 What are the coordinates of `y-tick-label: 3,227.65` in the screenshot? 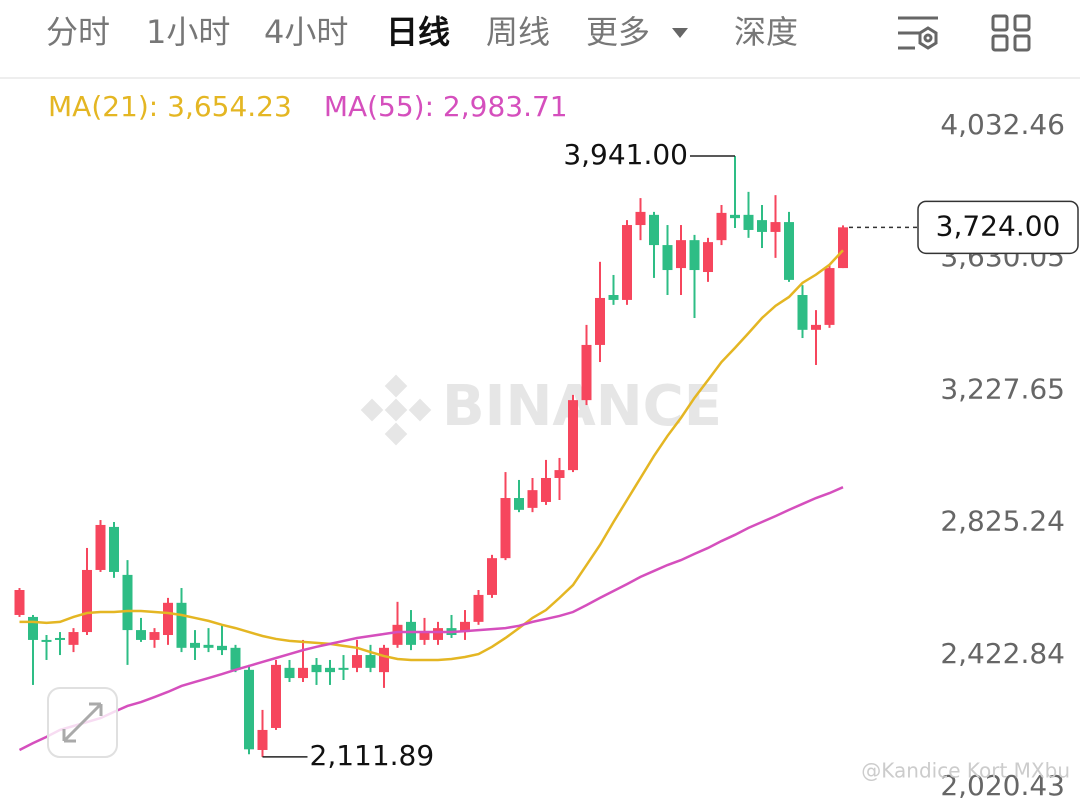 It's located at (1002, 388).